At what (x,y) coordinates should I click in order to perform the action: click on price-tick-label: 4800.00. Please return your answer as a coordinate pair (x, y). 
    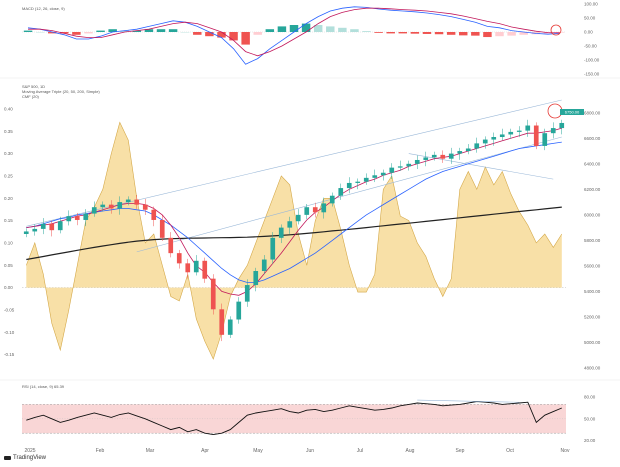
    Looking at the image, I should click on (592, 368).